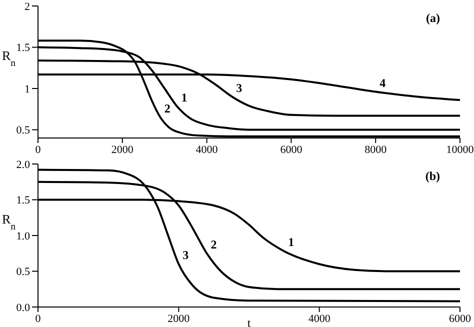 The height and width of the screenshot is (327, 474). I want to click on x-axis-title: t, so click(249, 321).